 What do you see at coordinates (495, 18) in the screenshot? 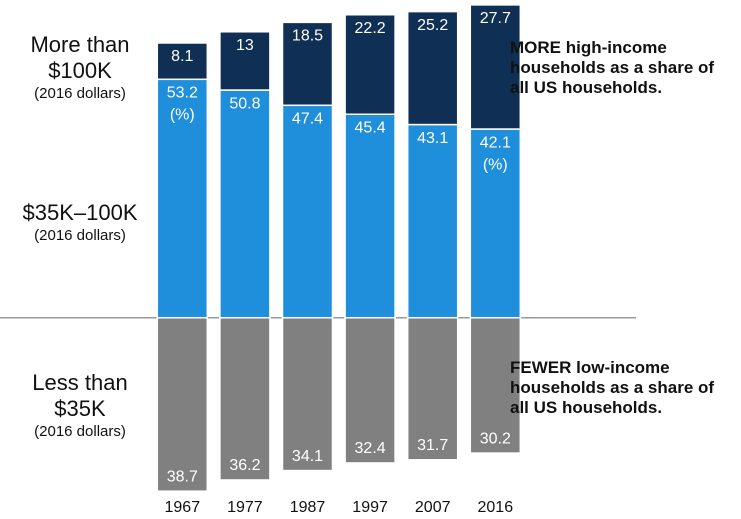
I see `value-label: 27.7` at bounding box center [495, 18].